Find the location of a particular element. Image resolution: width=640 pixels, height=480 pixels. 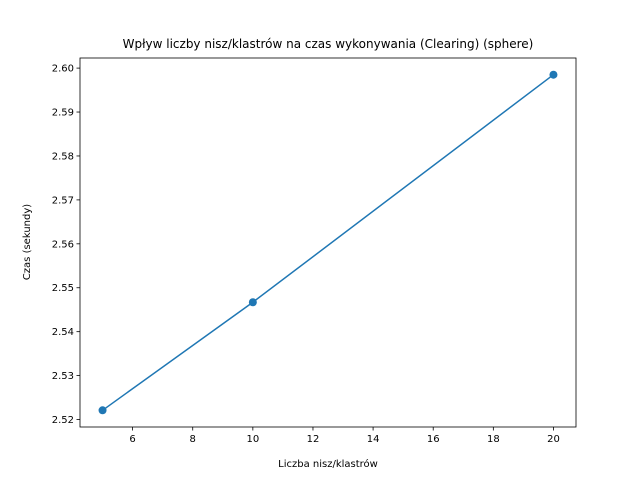

x-tick-label: 8 is located at coordinates (193, 439).